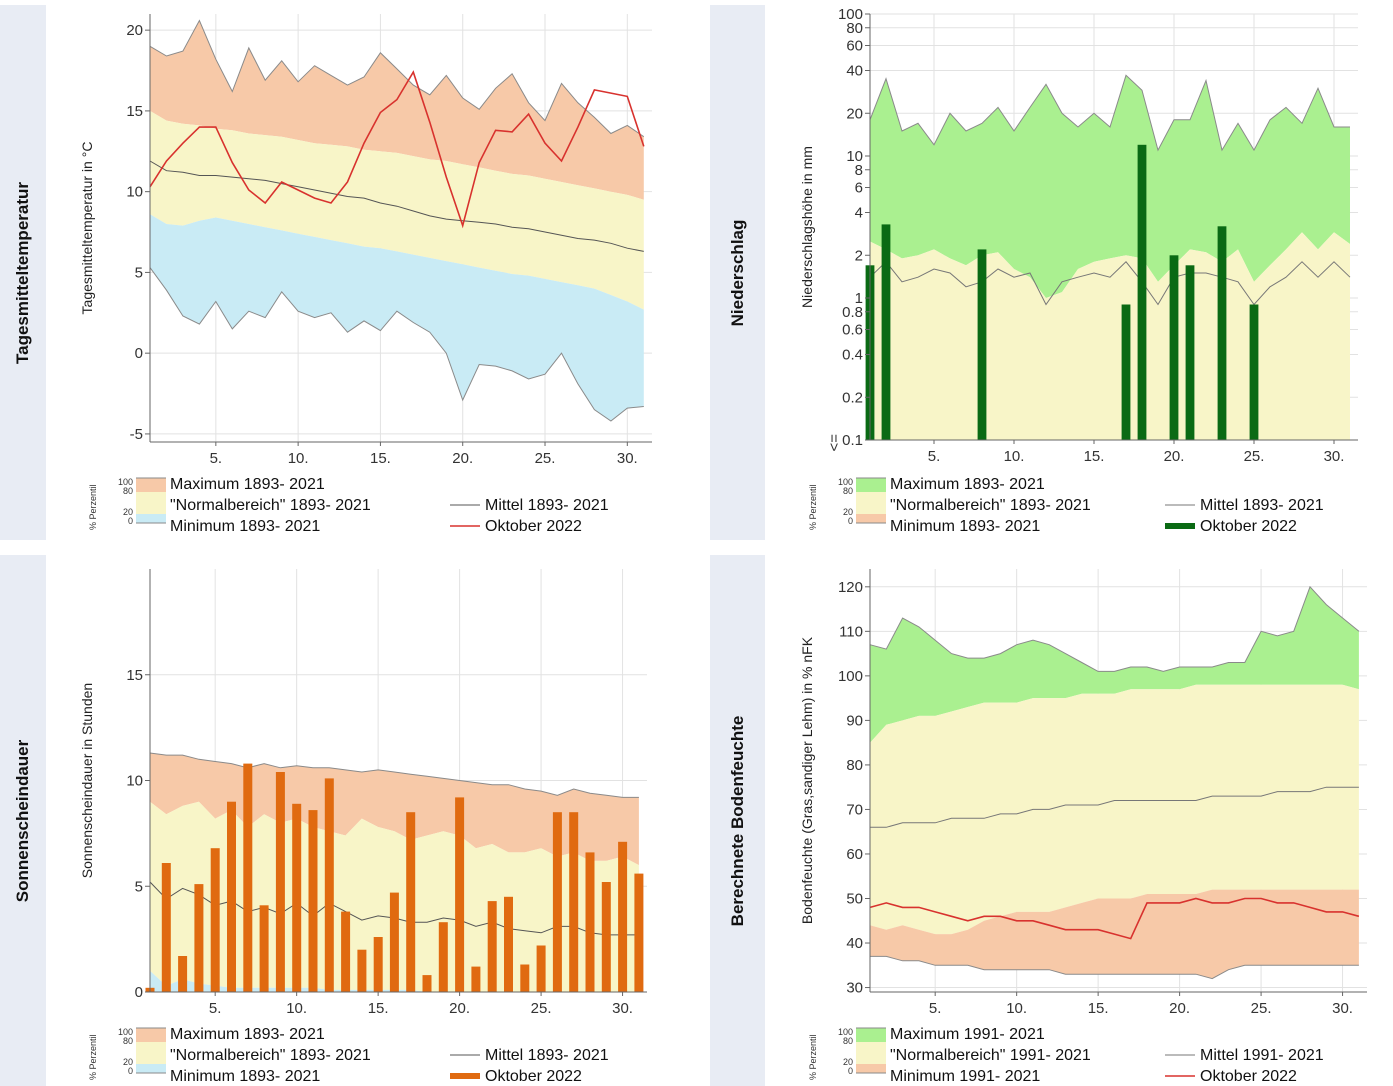  Describe the element at coordinates (1262, 505) in the screenshot. I see `legend-label-mean: Mittel 1893- 2021` at that location.